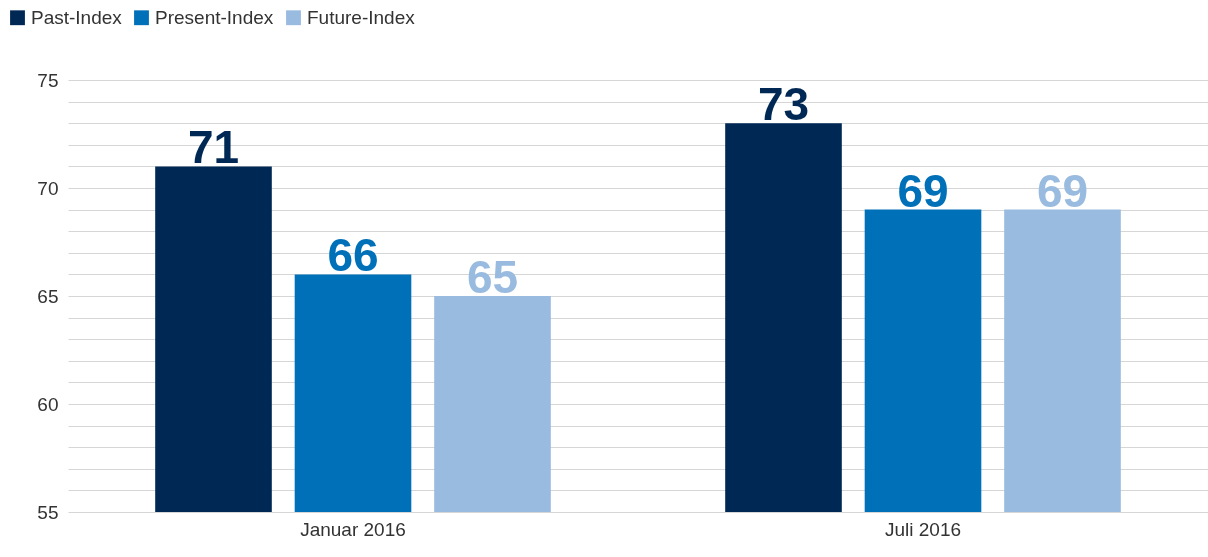  What do you see at coordinates (77, 17) in the screenshot?
I see `legend-label: Past-Index` at bounding box center [77, 17].